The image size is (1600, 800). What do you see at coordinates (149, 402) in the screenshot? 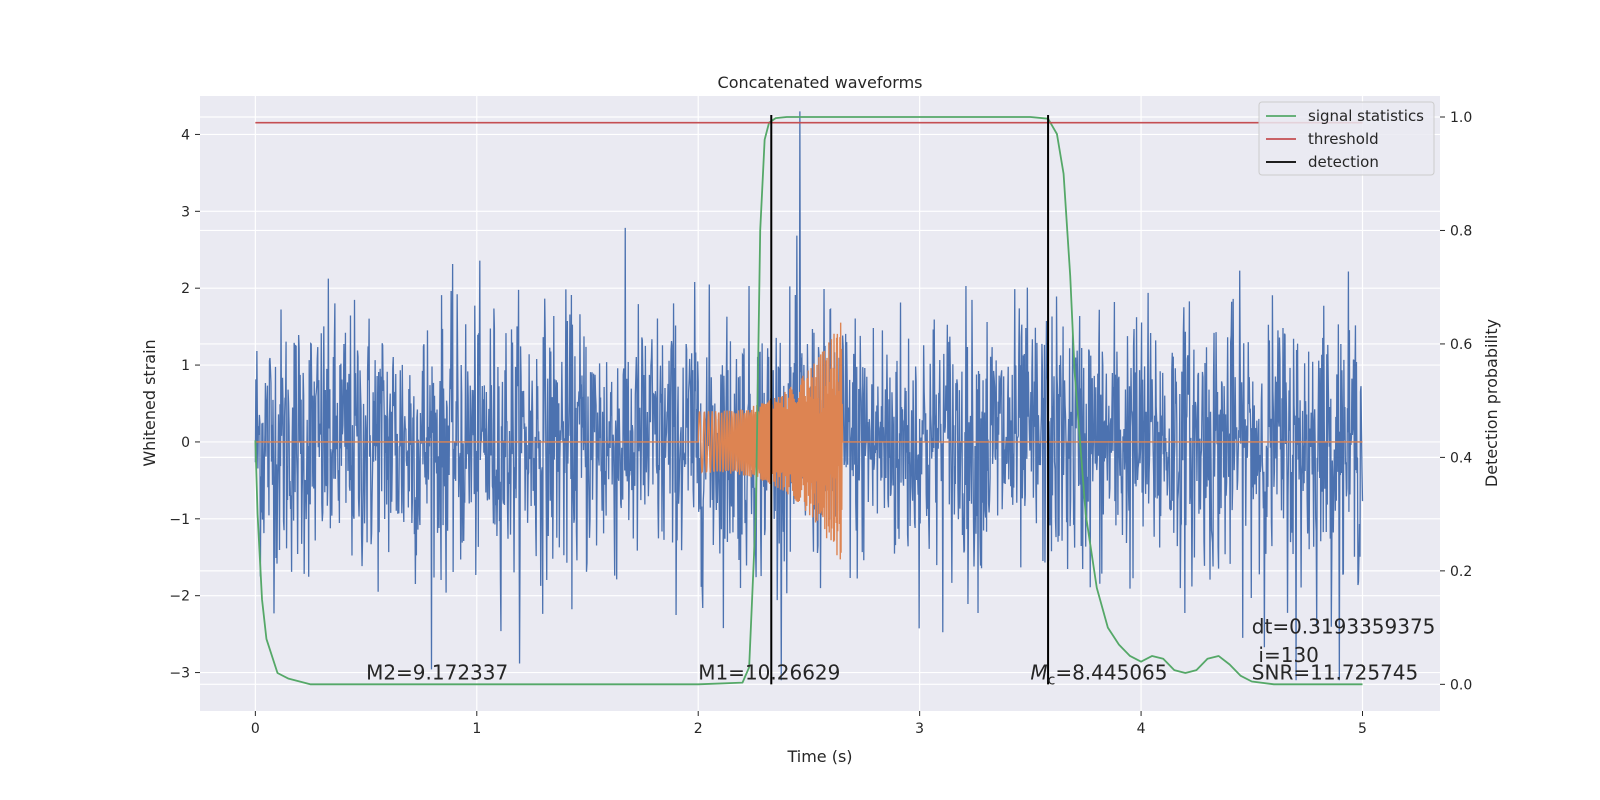
I see `y-axis-label: Whitened strain` at bounding box center [149, 402].